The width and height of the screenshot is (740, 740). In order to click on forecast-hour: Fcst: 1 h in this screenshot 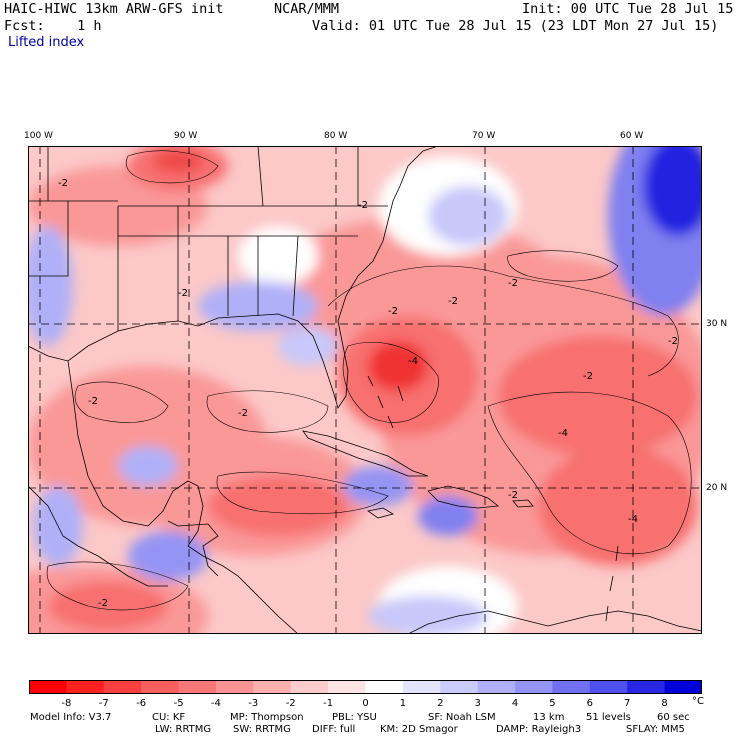, I will do `click(53, 26)`.